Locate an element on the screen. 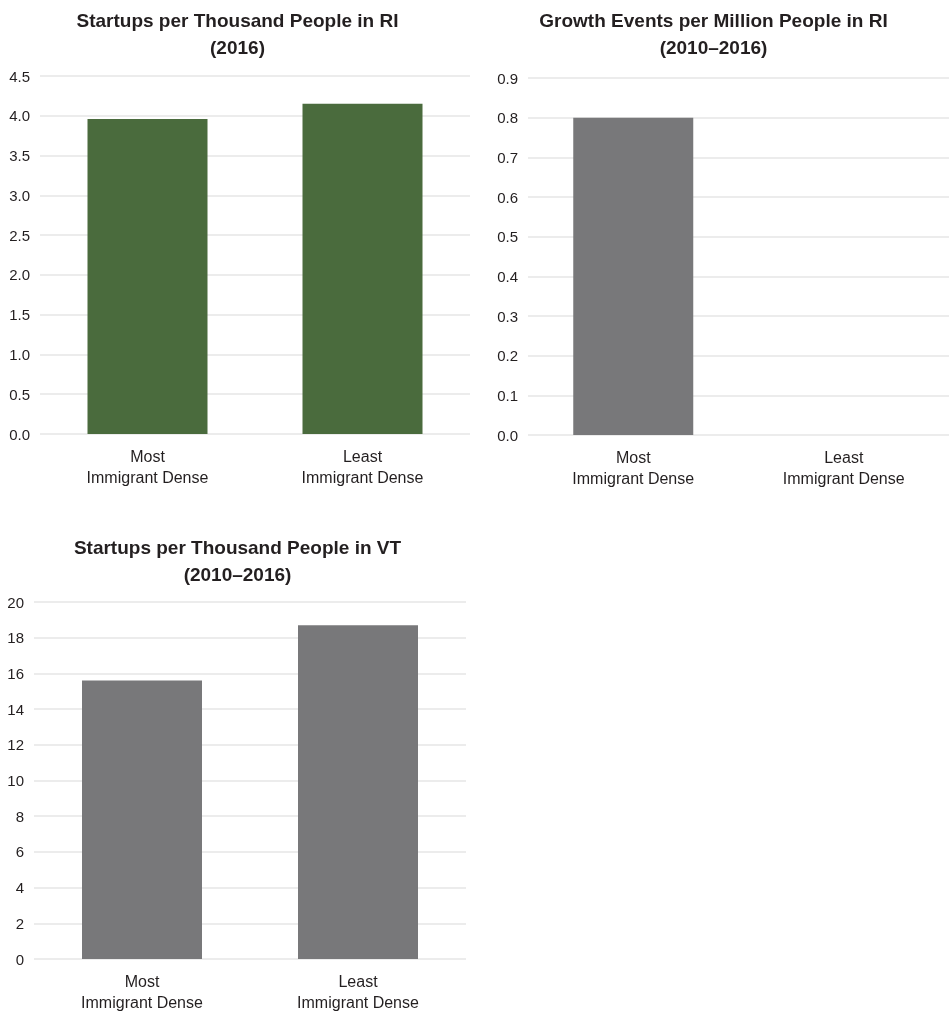  chart-title: Startups per Thousand People in VT (2010–2016) is located at coordinates (237, 561).